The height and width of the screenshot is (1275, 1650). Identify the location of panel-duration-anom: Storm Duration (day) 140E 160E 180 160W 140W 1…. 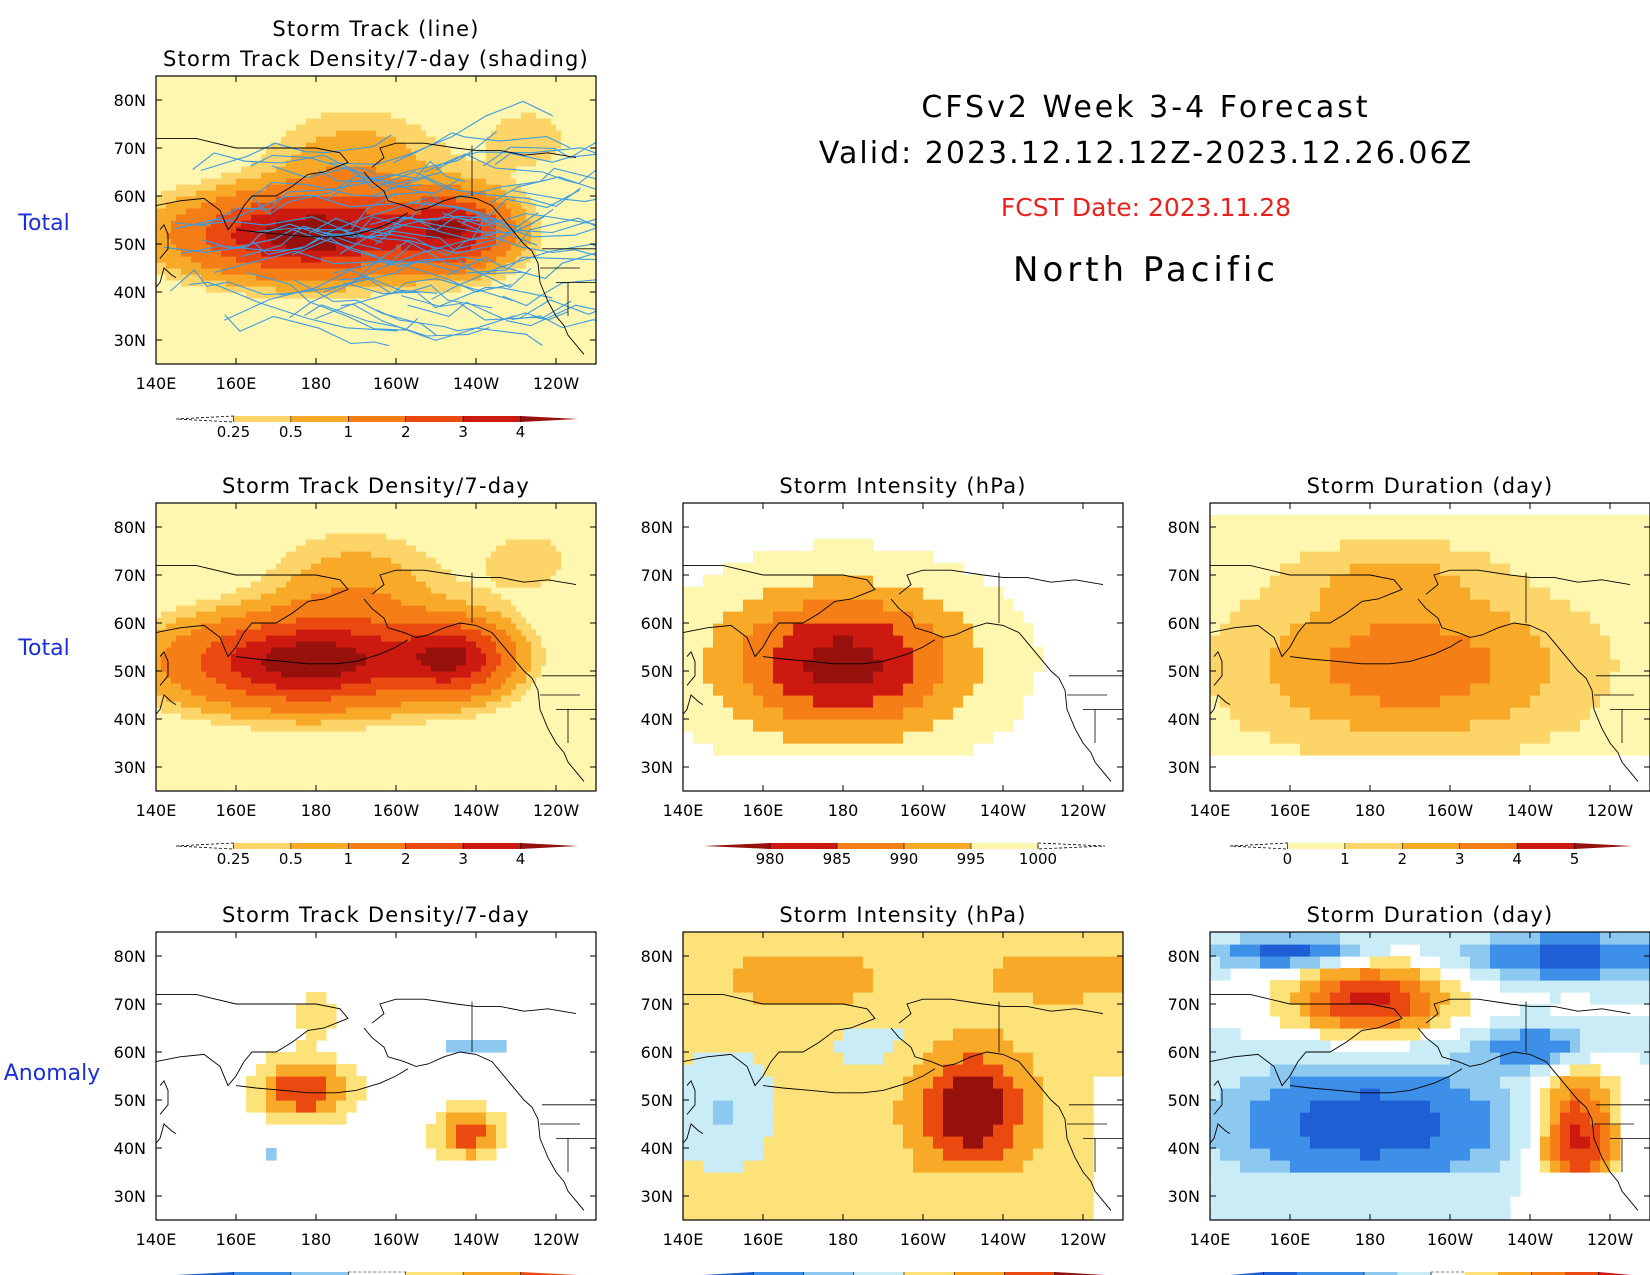
(1409, 1089).